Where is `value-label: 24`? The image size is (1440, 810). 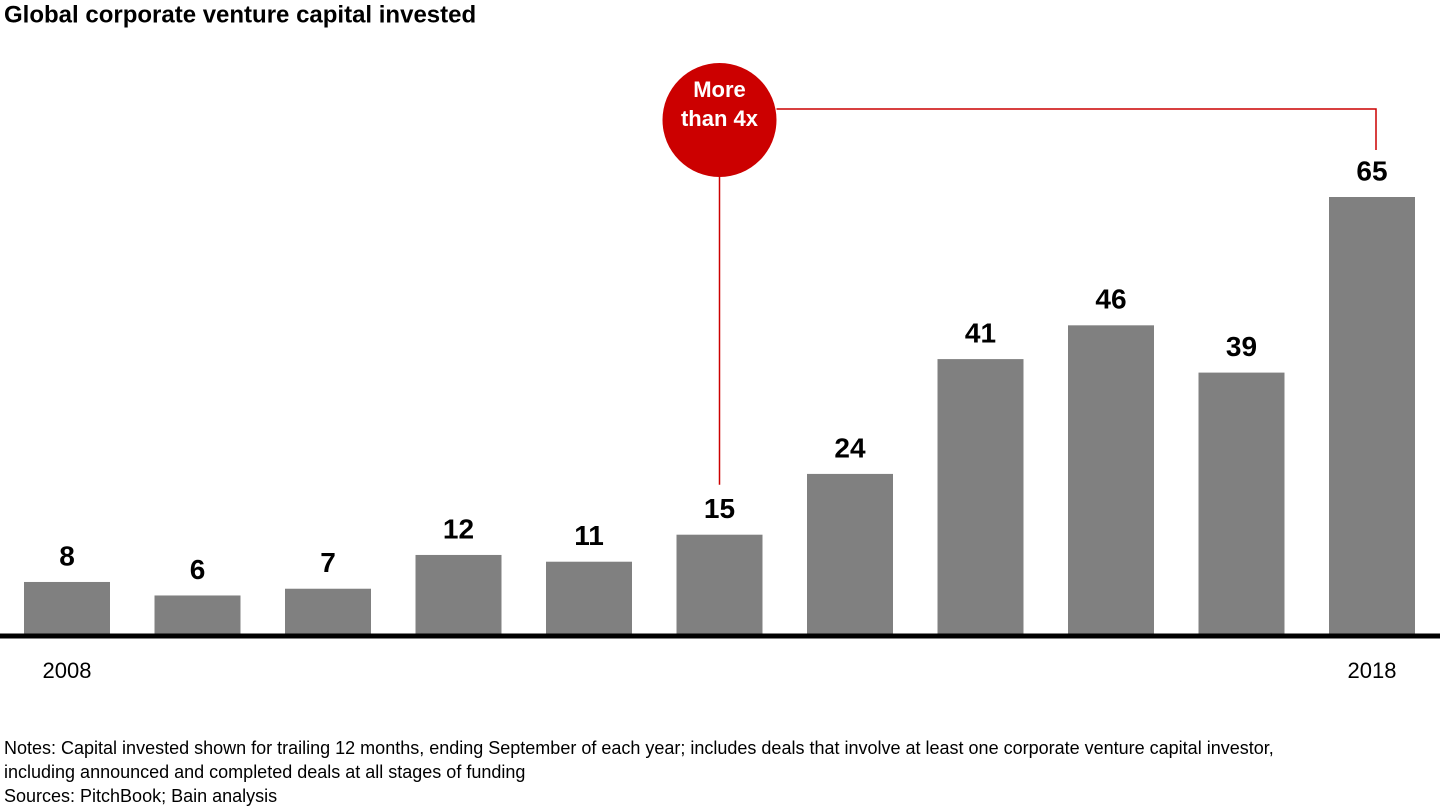
value-label: 24 is located at coordinates (850, 447).